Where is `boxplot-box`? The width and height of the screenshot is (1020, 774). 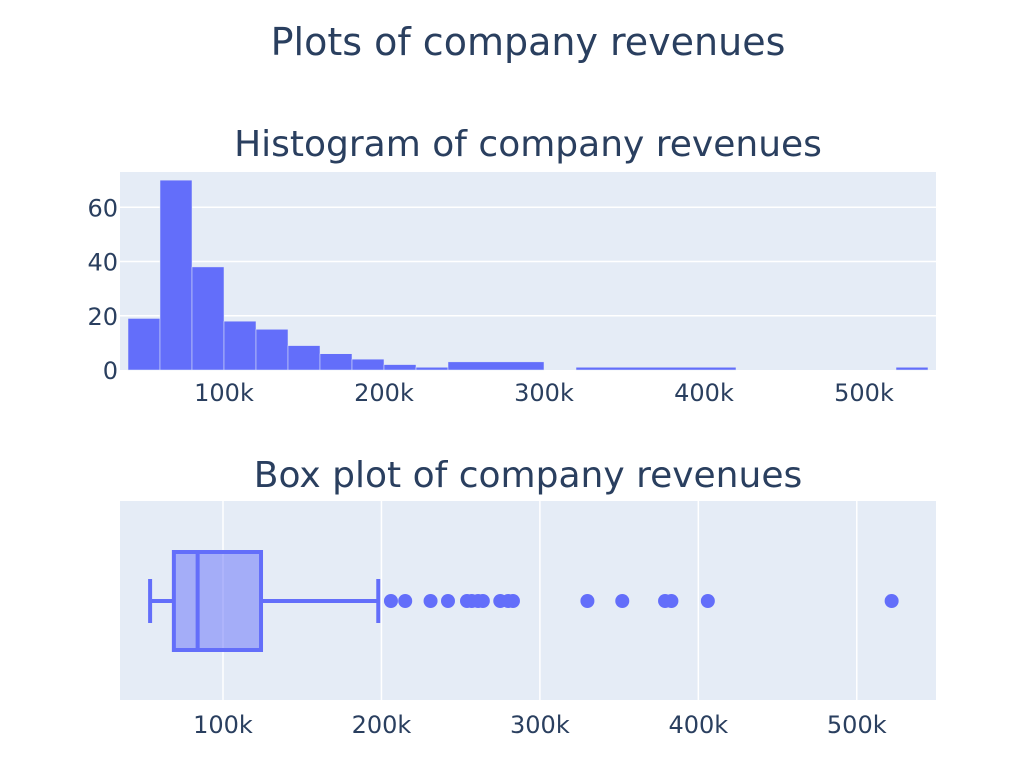
boxplot-box is located at coordinates (217, 601).